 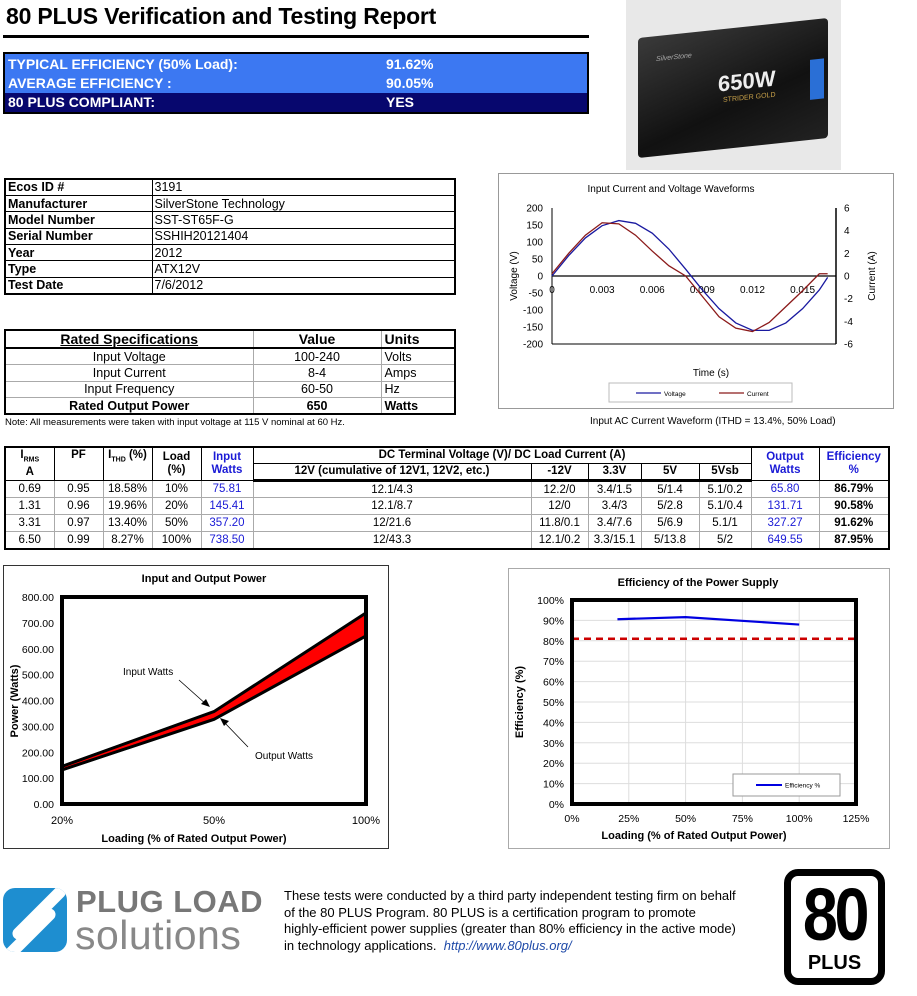 I want to click on cell-irms: 6.50, so click(x=29, y=540).